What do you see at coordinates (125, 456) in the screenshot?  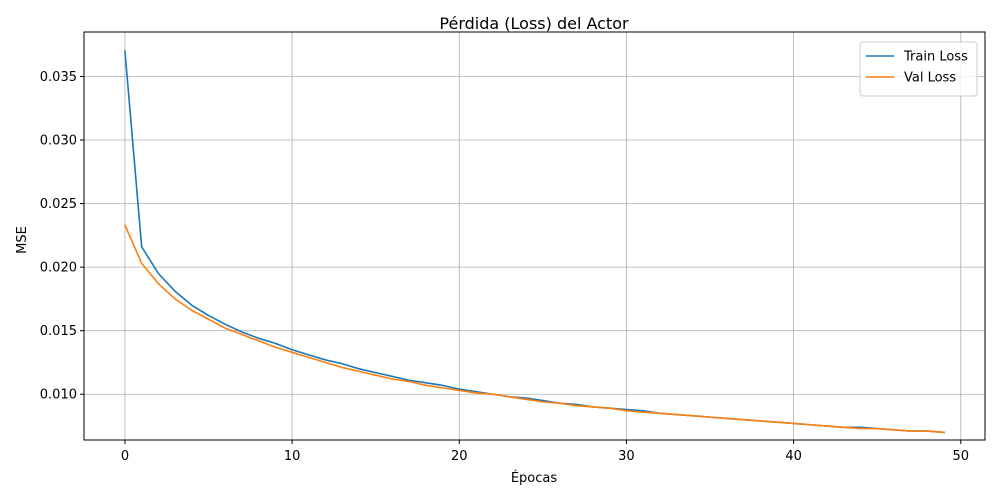 I see `x-tick-label: 0` at bounding box center [125, 456].